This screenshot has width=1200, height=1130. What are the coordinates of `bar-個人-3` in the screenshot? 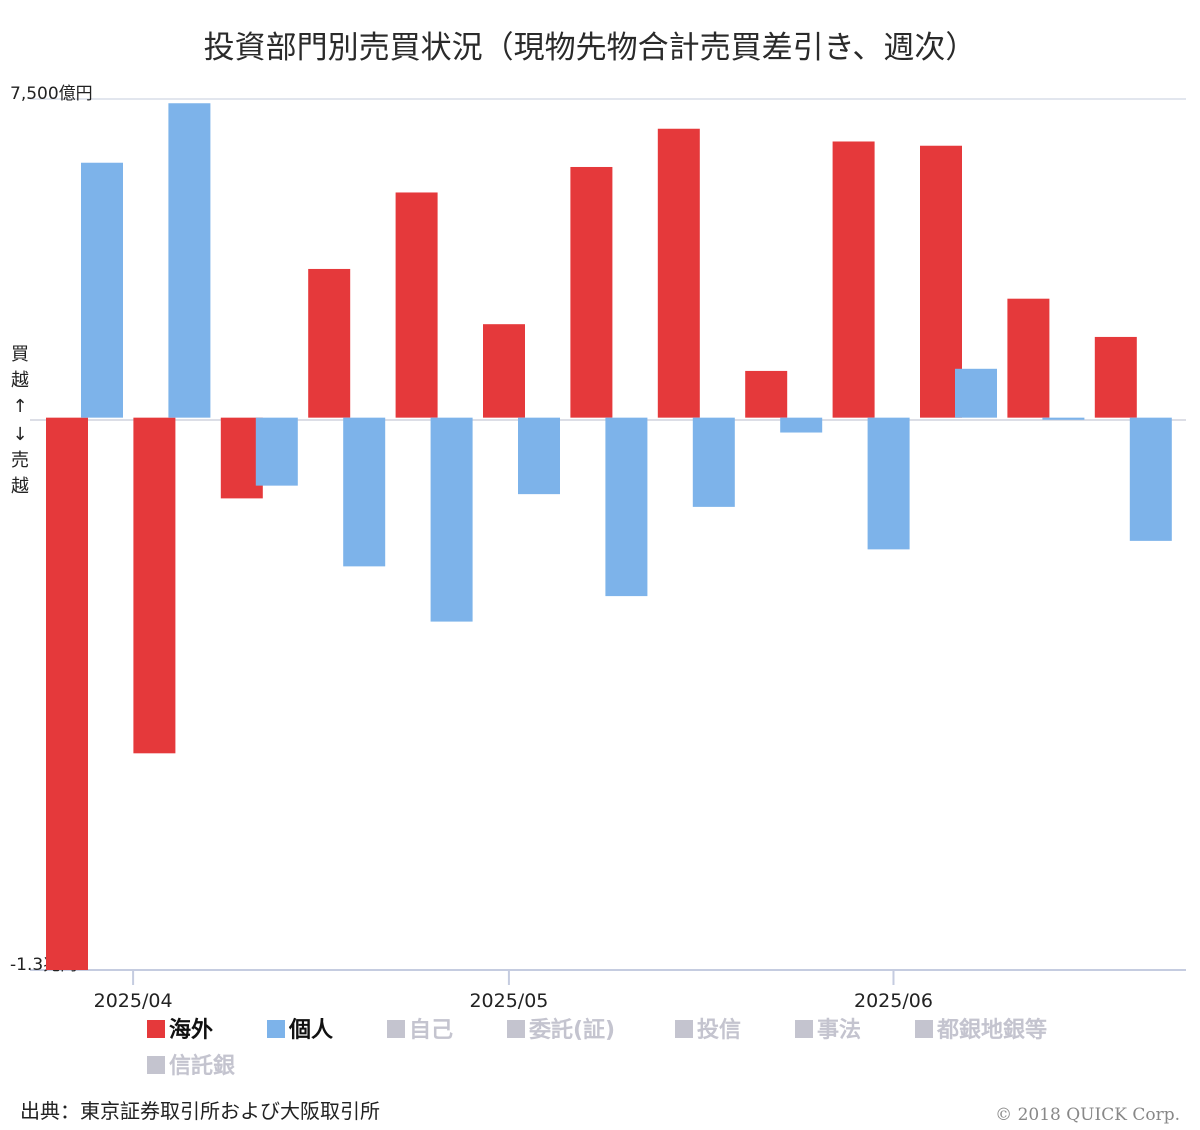 It's located at (276, 451).